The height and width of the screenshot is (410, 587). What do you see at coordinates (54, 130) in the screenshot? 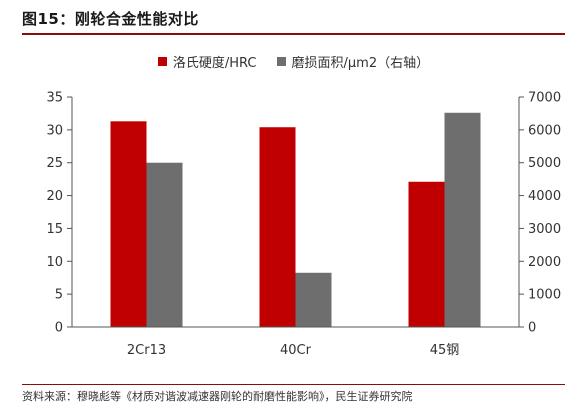
I see `left-tick-label: 30` at bounding box center [54, 130].